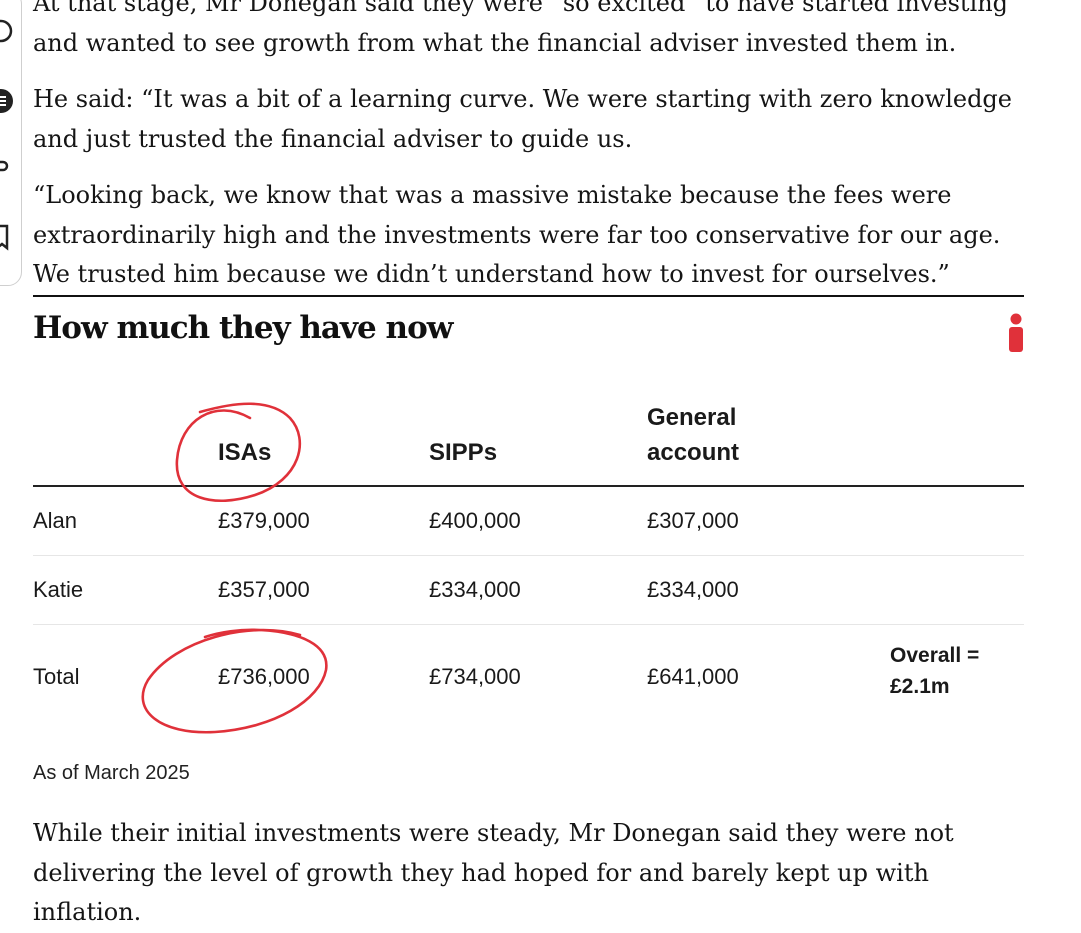 Image resolution: width=1081 pixels, height=933 pixels. I want to click on cell-name: Katie, so click(125, 590).